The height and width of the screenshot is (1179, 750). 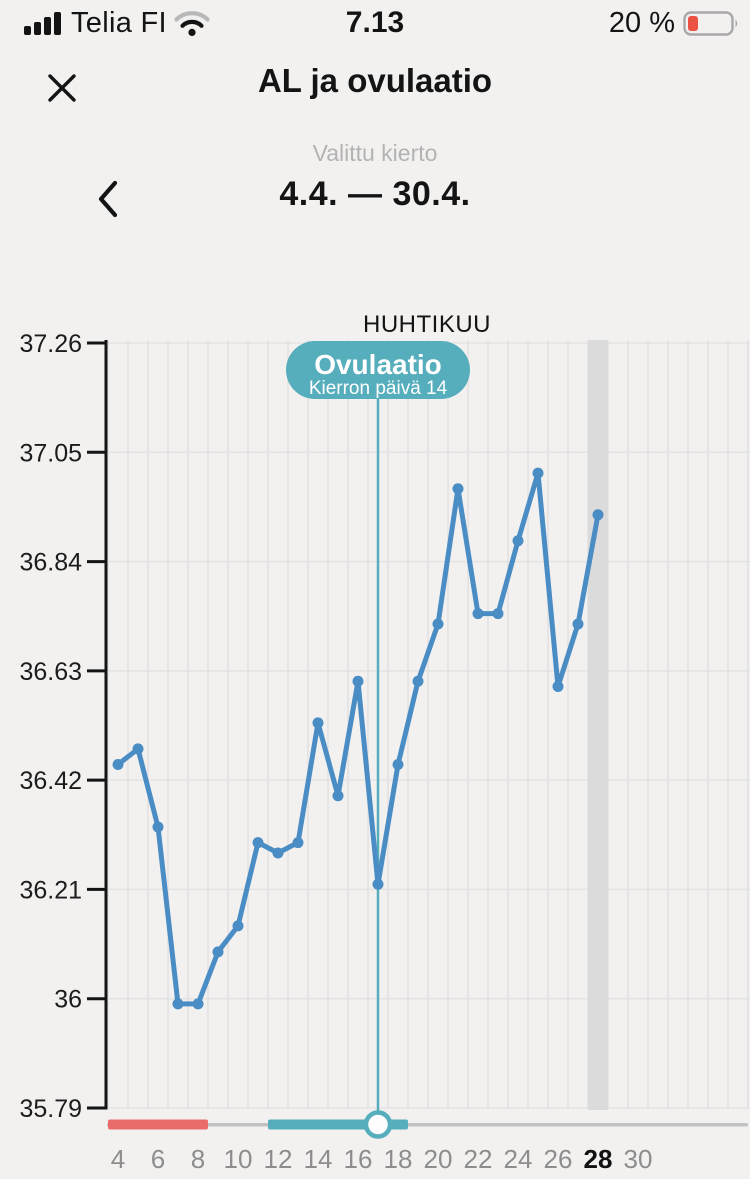 I want to click on cellular-signal-icon, so click(x=42, y=23).